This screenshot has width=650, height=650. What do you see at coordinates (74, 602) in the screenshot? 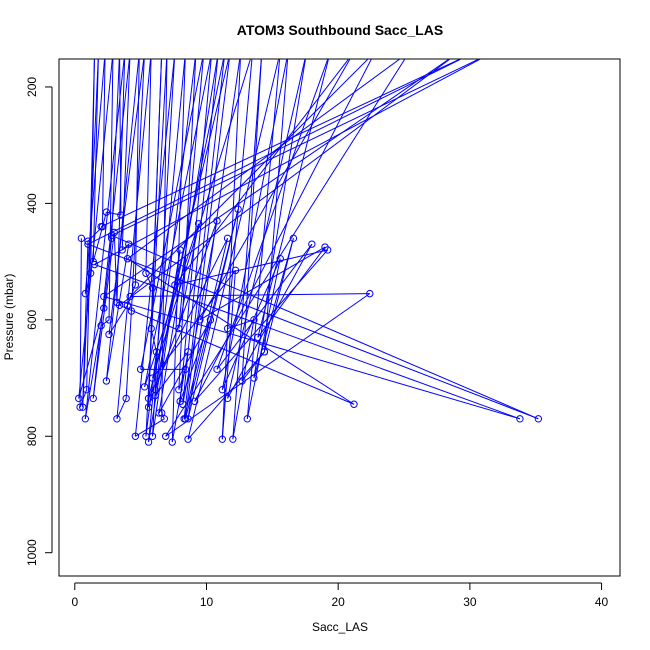
I see `x-tick-label: 0` at bounding box center [74, 602].